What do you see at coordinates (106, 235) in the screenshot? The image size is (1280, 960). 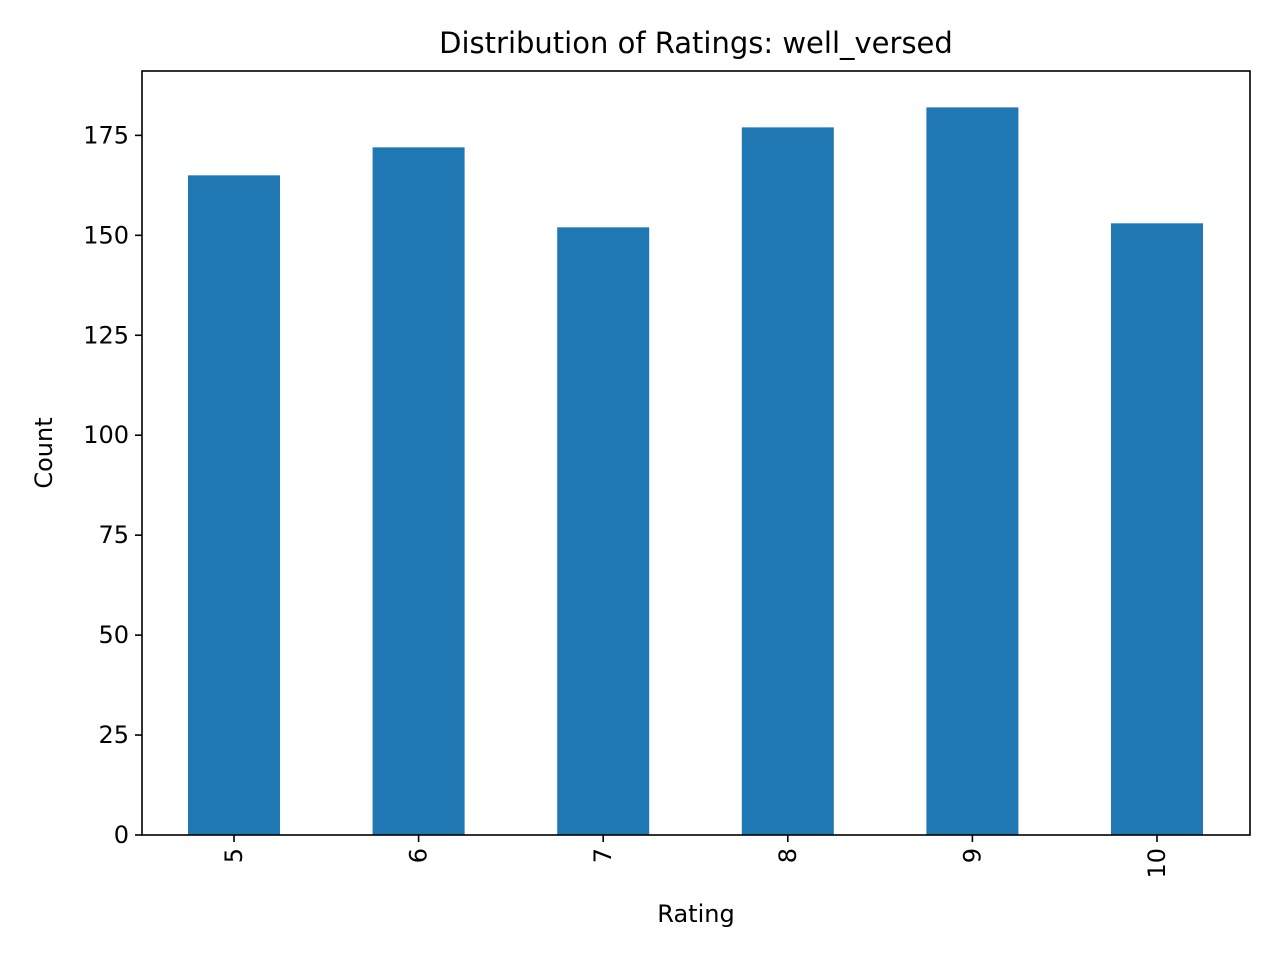 I see `y-tick-label: 150` at bounding box center [106, 235].